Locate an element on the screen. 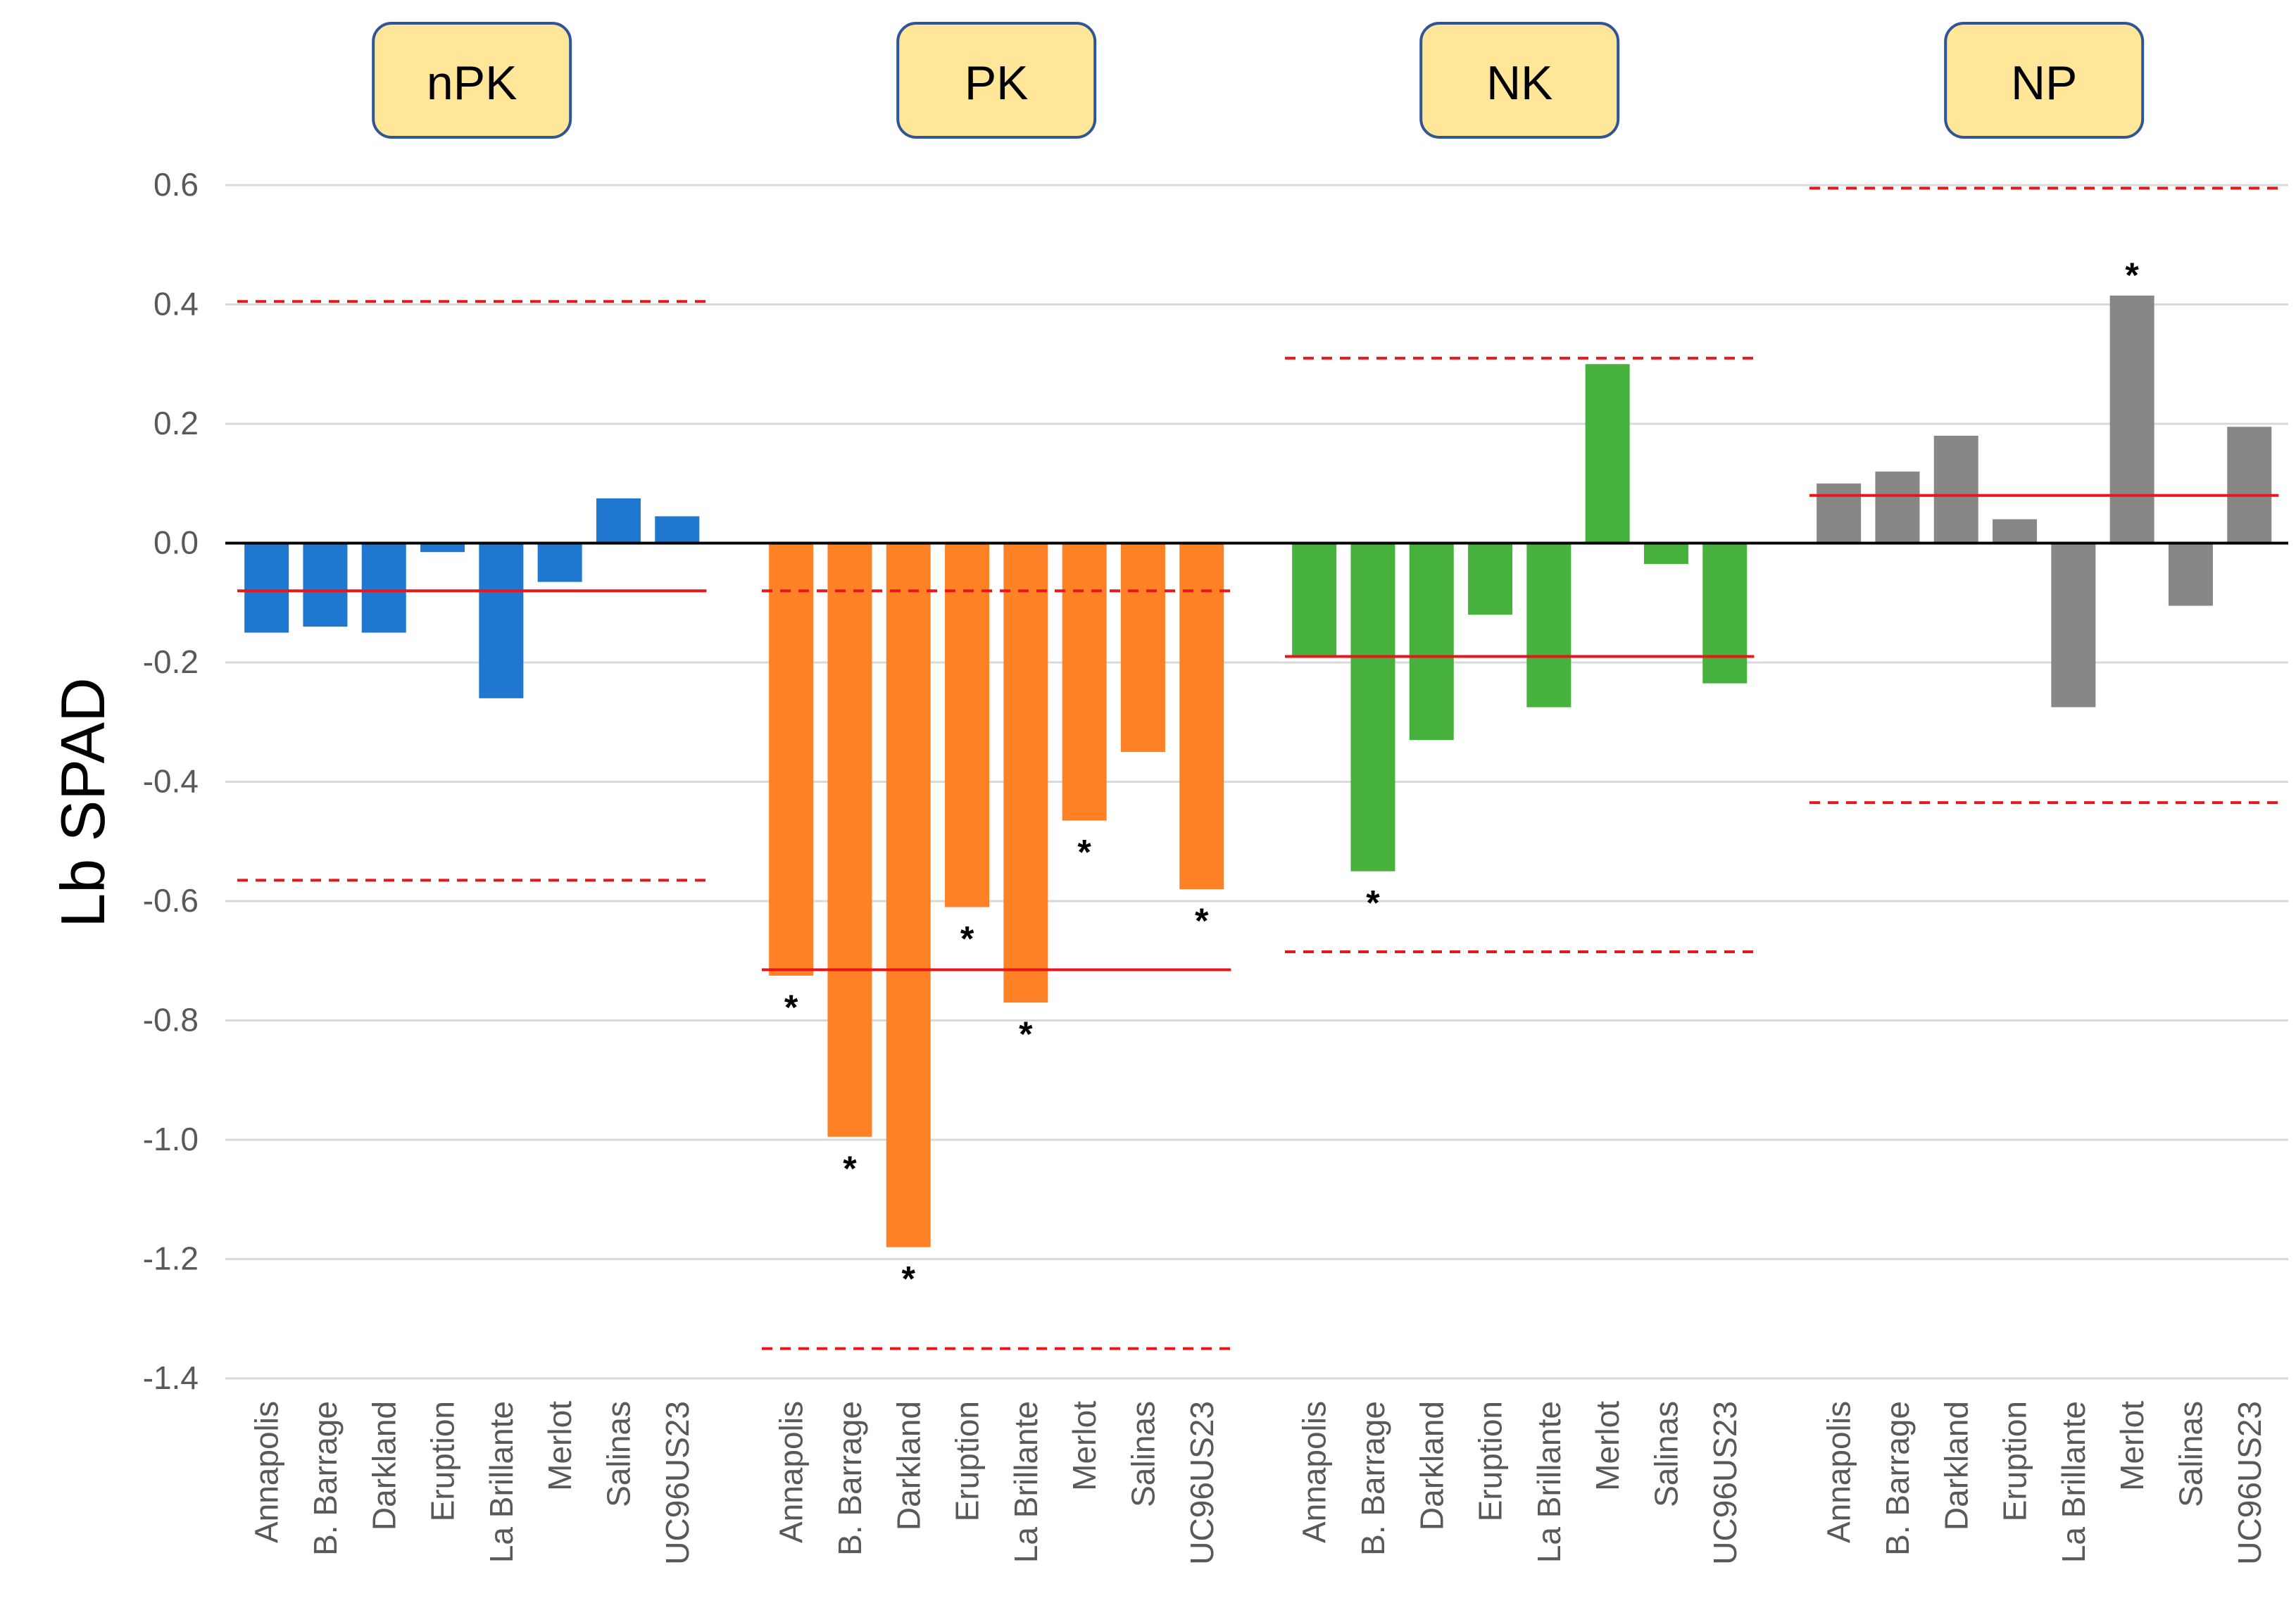  bar-NP-la-brillante is located at coordinates (2073, 625).